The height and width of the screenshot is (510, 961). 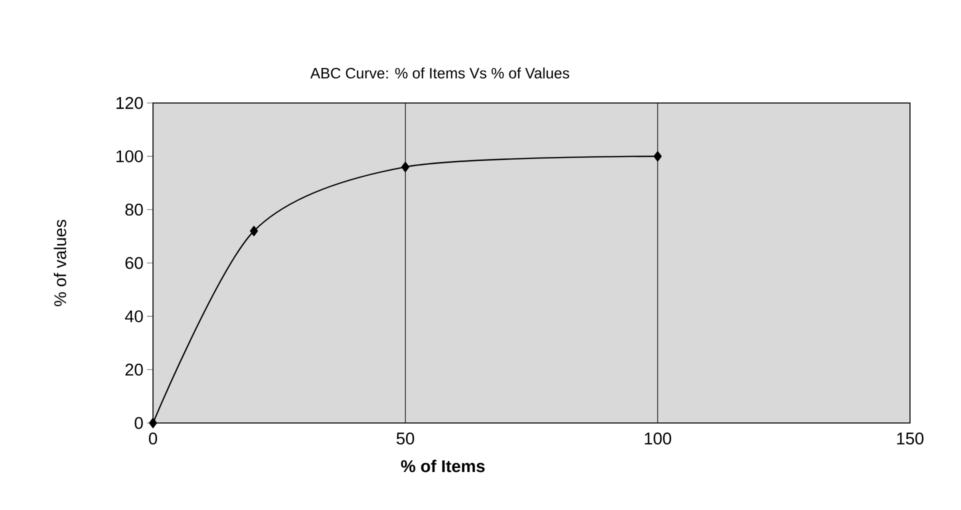 I want to click on x-tick-label: 0, so click(x=153, y=438).